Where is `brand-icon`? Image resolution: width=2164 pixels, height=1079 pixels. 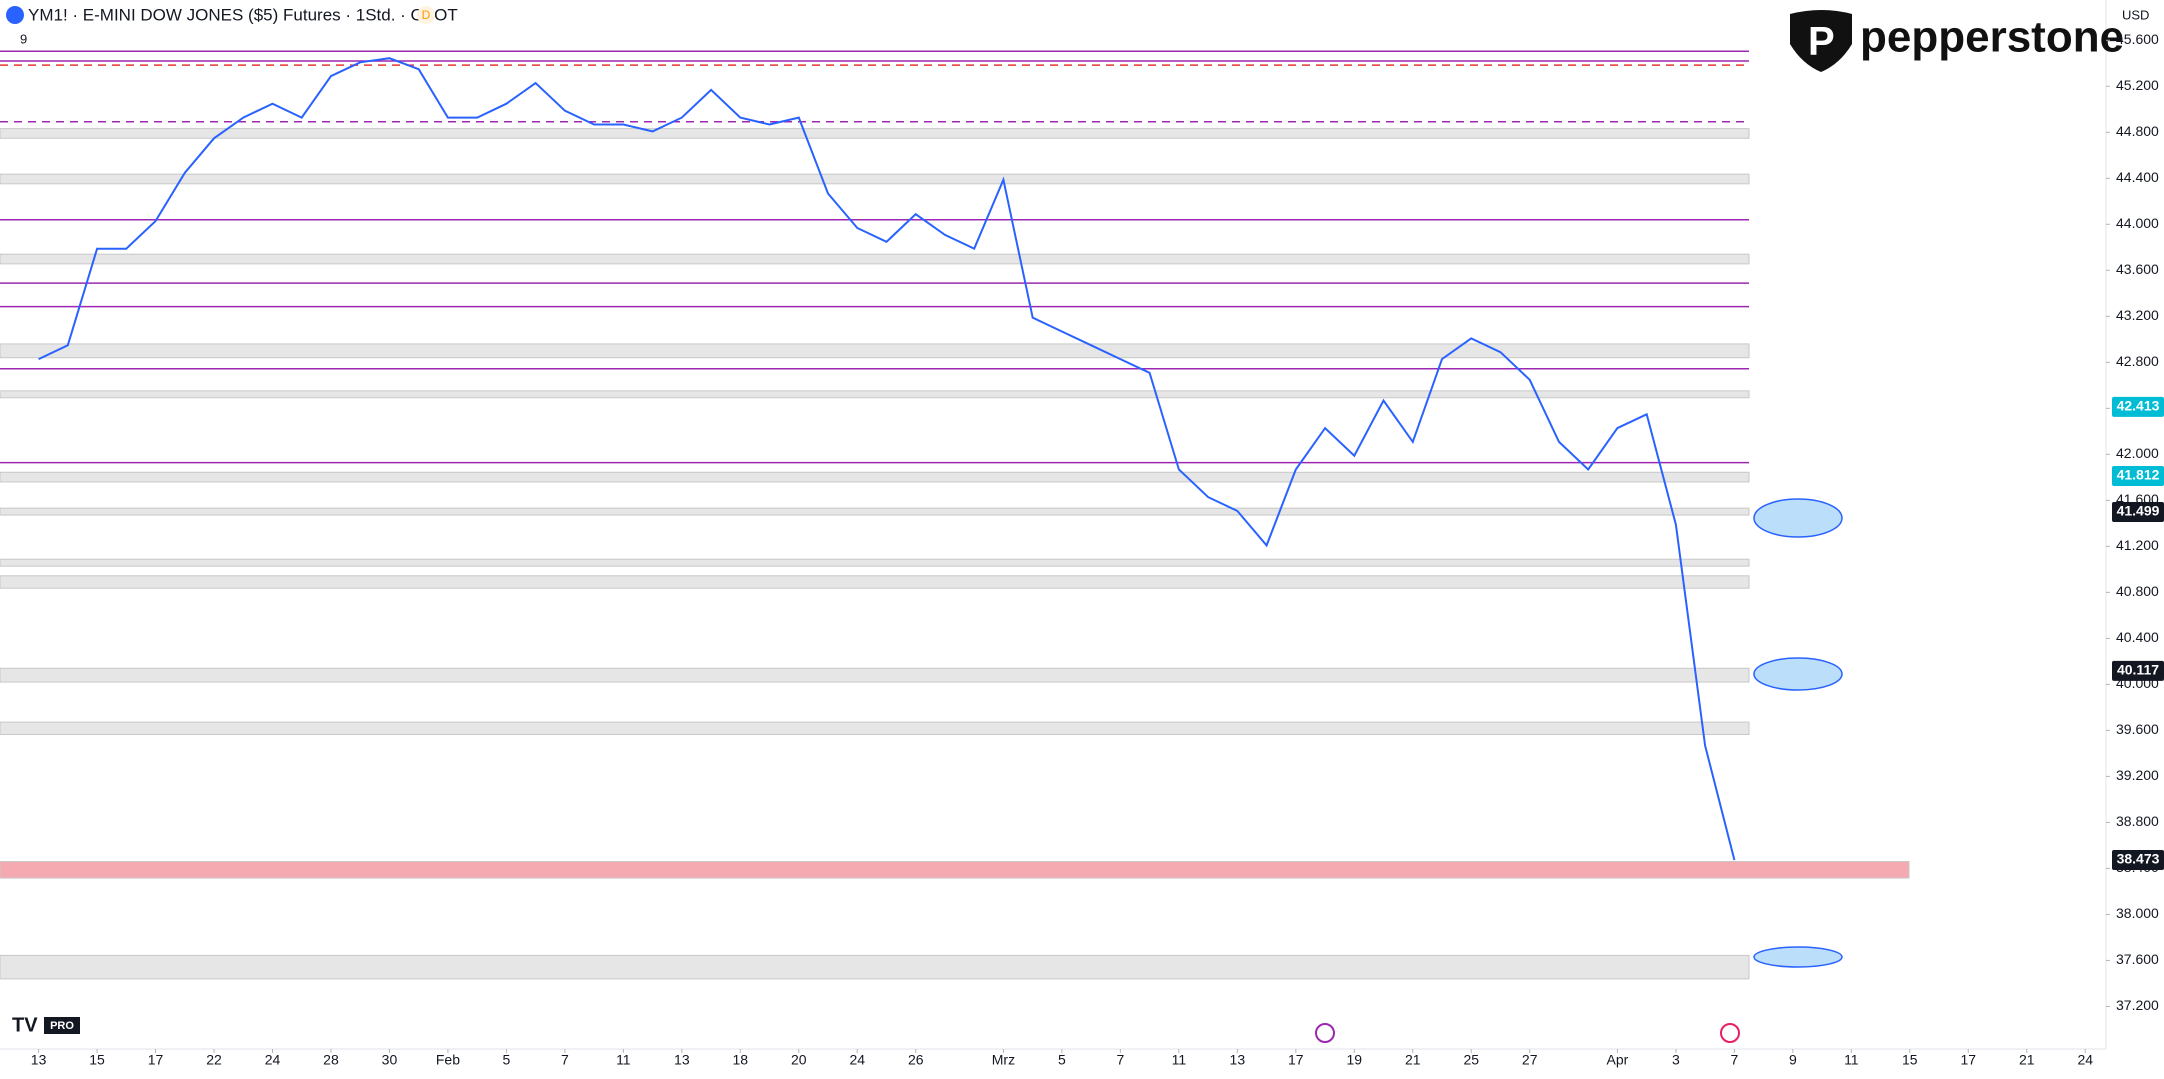 brand-icon is located at coordinates (1821, 41).